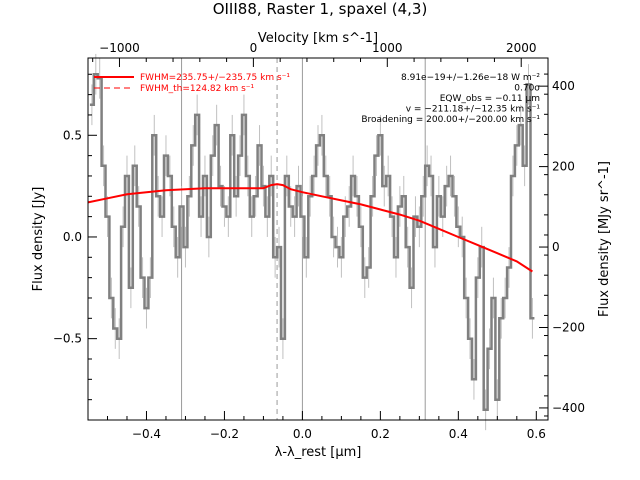 This screenshot has height=480, width=640. I want to click on x-tick-label: 0.0, so click(302, 434).